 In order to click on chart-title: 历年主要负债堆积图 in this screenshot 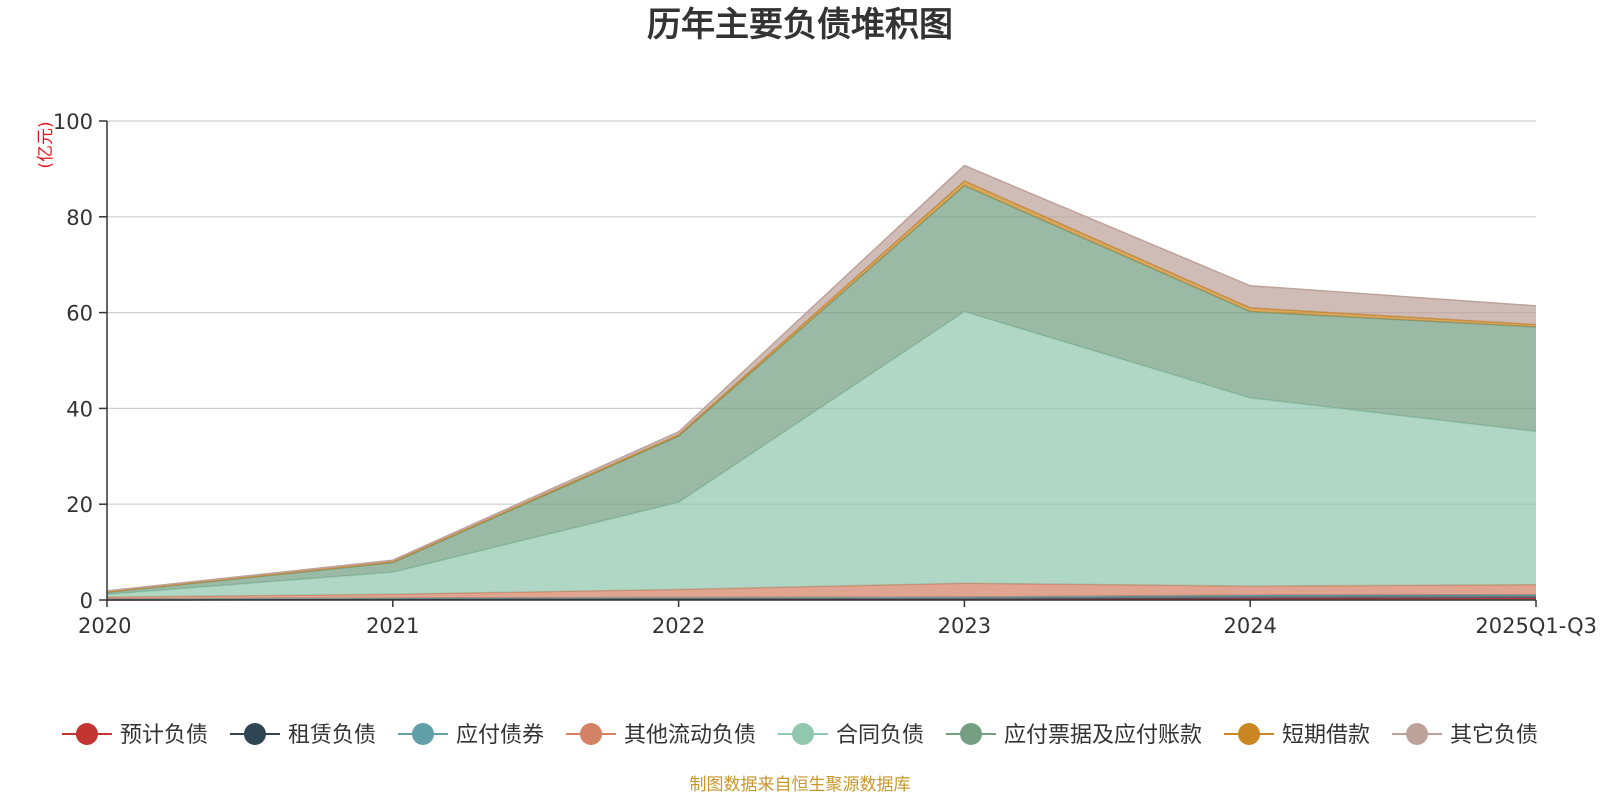, I will do `click(800, 25)`.